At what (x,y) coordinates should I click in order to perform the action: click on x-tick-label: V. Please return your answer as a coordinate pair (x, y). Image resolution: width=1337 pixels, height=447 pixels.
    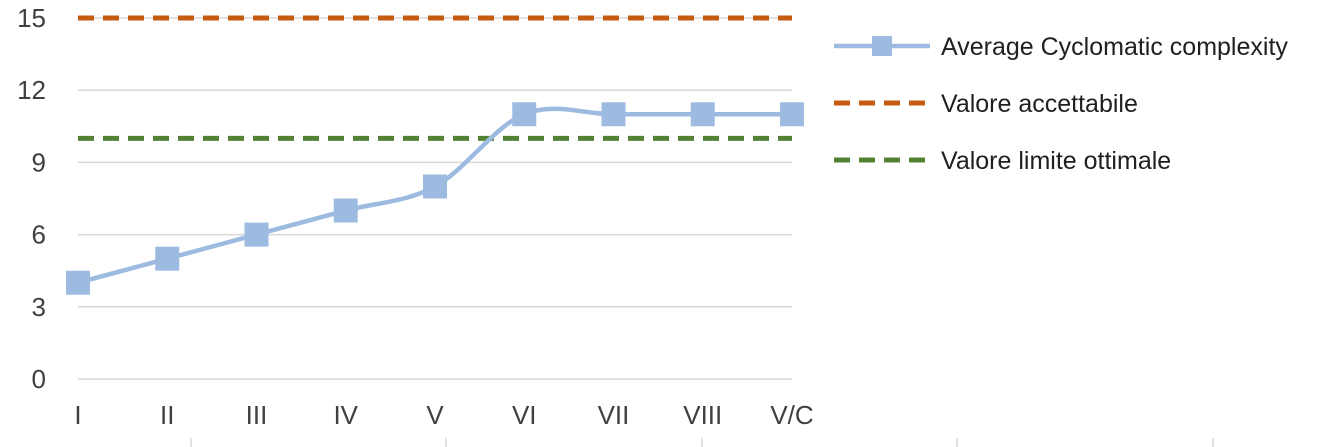
    Looking at the image, I should click on (435, 415).